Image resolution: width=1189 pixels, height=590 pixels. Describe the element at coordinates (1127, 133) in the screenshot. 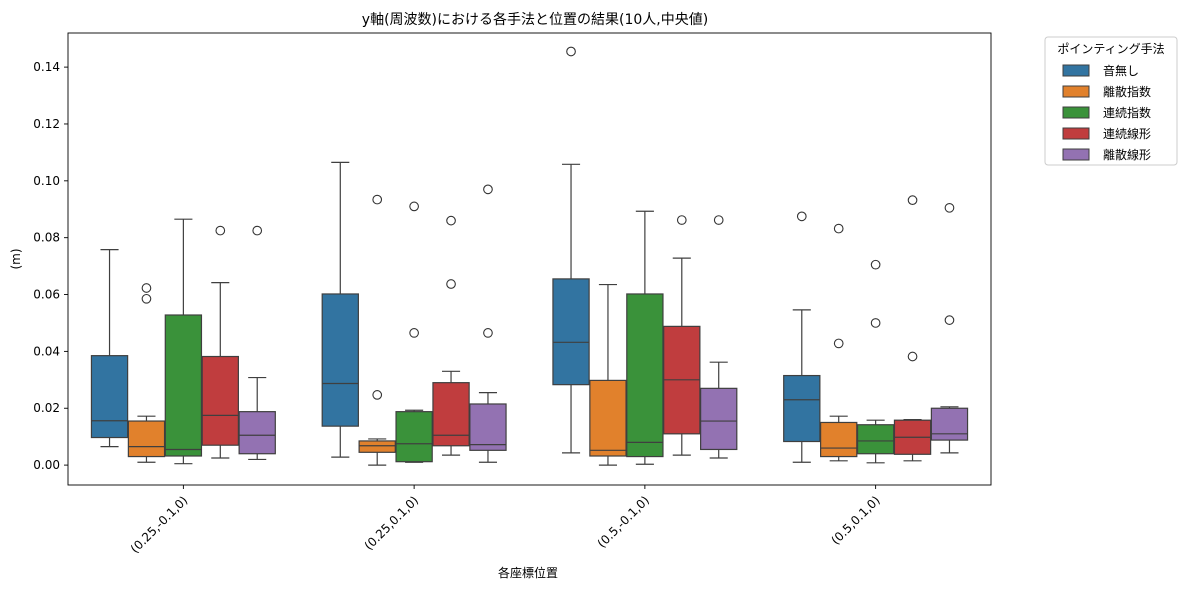

I see `legend-label: 連続線形` at that location.